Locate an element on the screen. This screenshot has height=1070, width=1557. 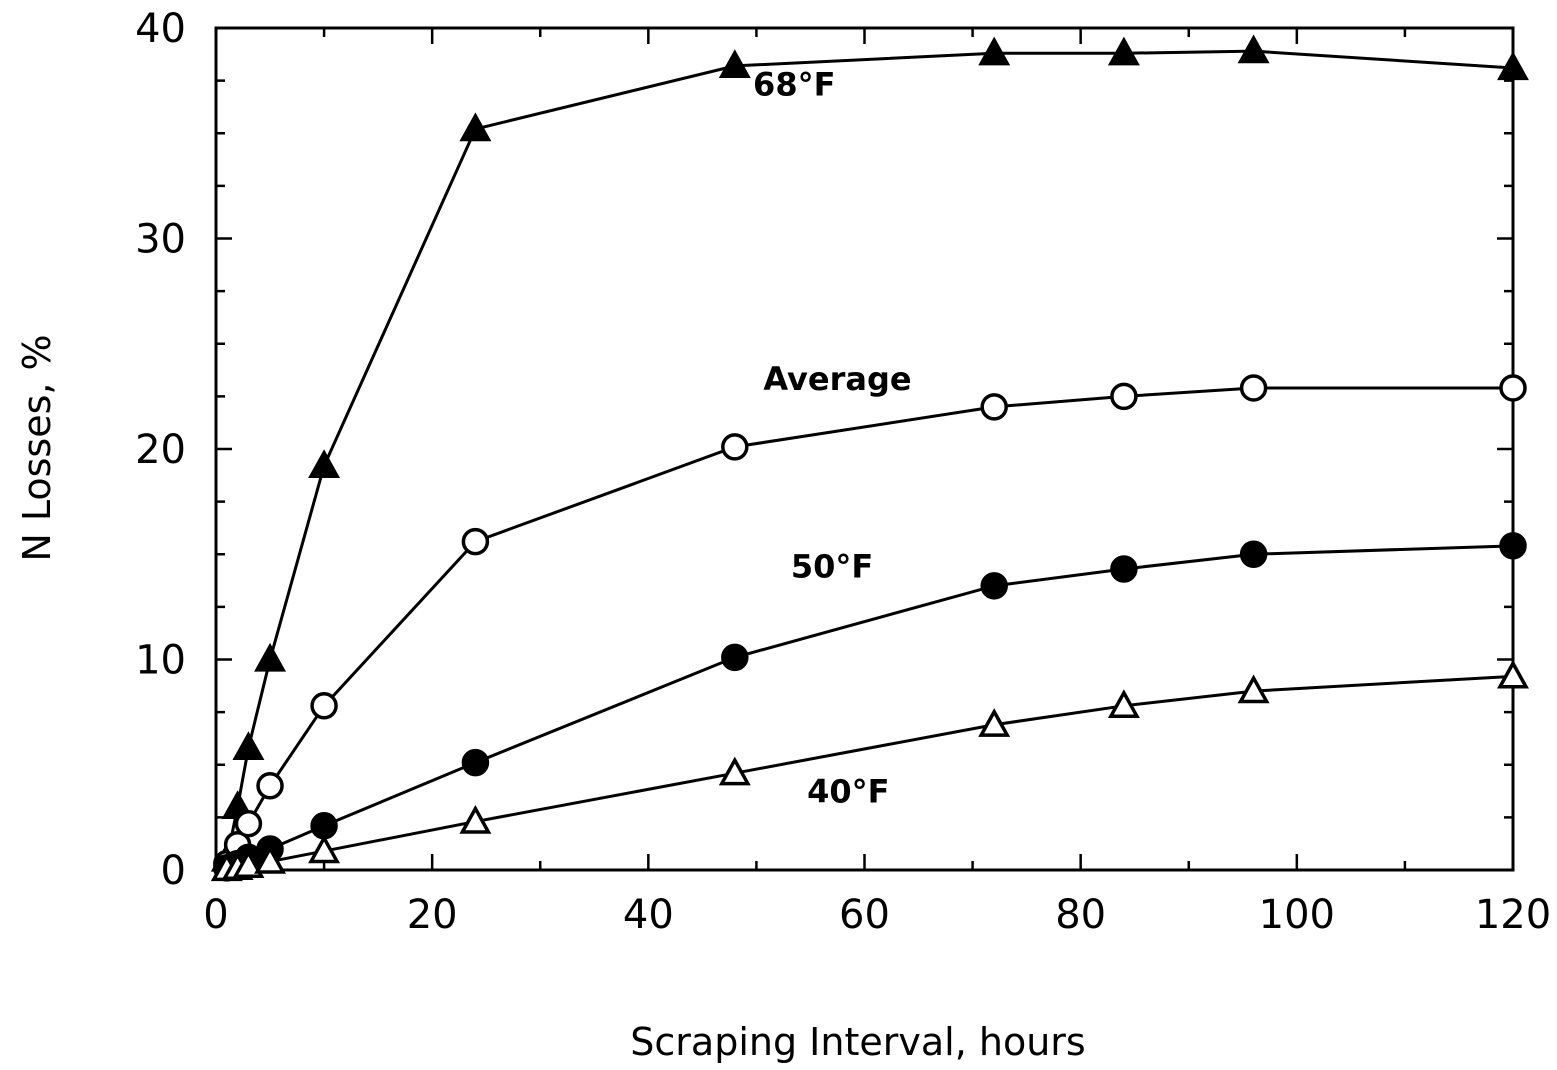
y-tick-label: 20 is located at coordinates (160, 450).